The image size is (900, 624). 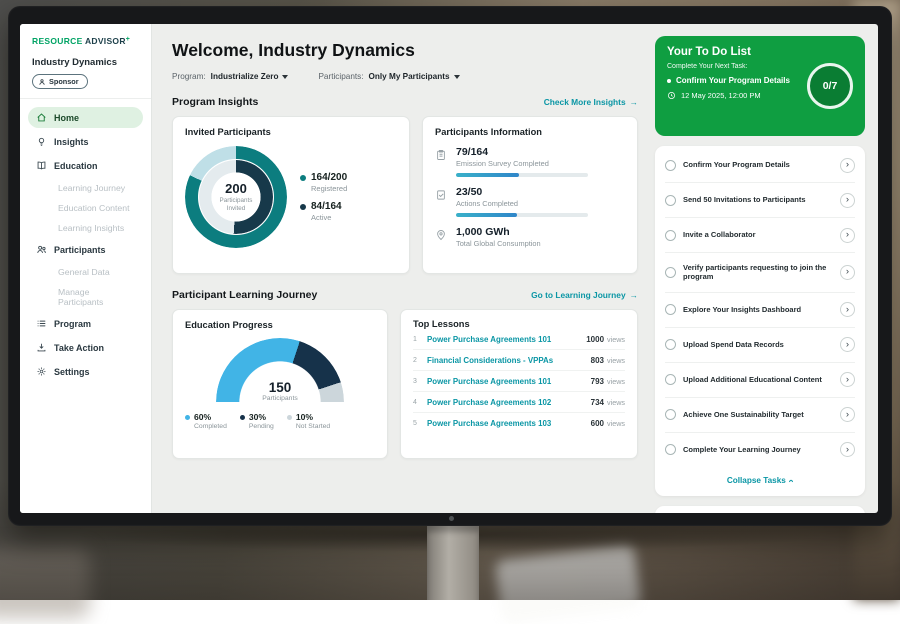 I want to click on stat-value: 1,000 GWh, so click(x=498, y=232).